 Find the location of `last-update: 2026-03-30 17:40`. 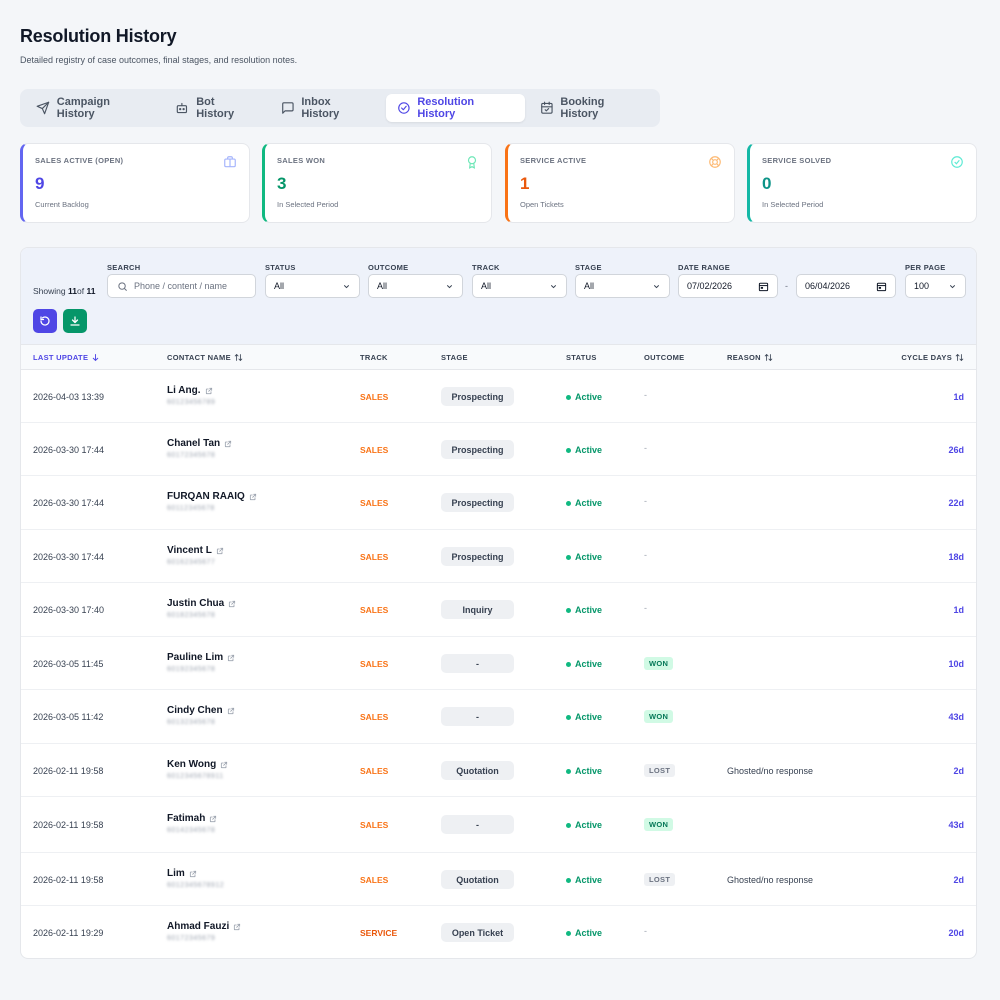

last-update: 2026-03-30 17:40 is located at coordinates (69, 610).